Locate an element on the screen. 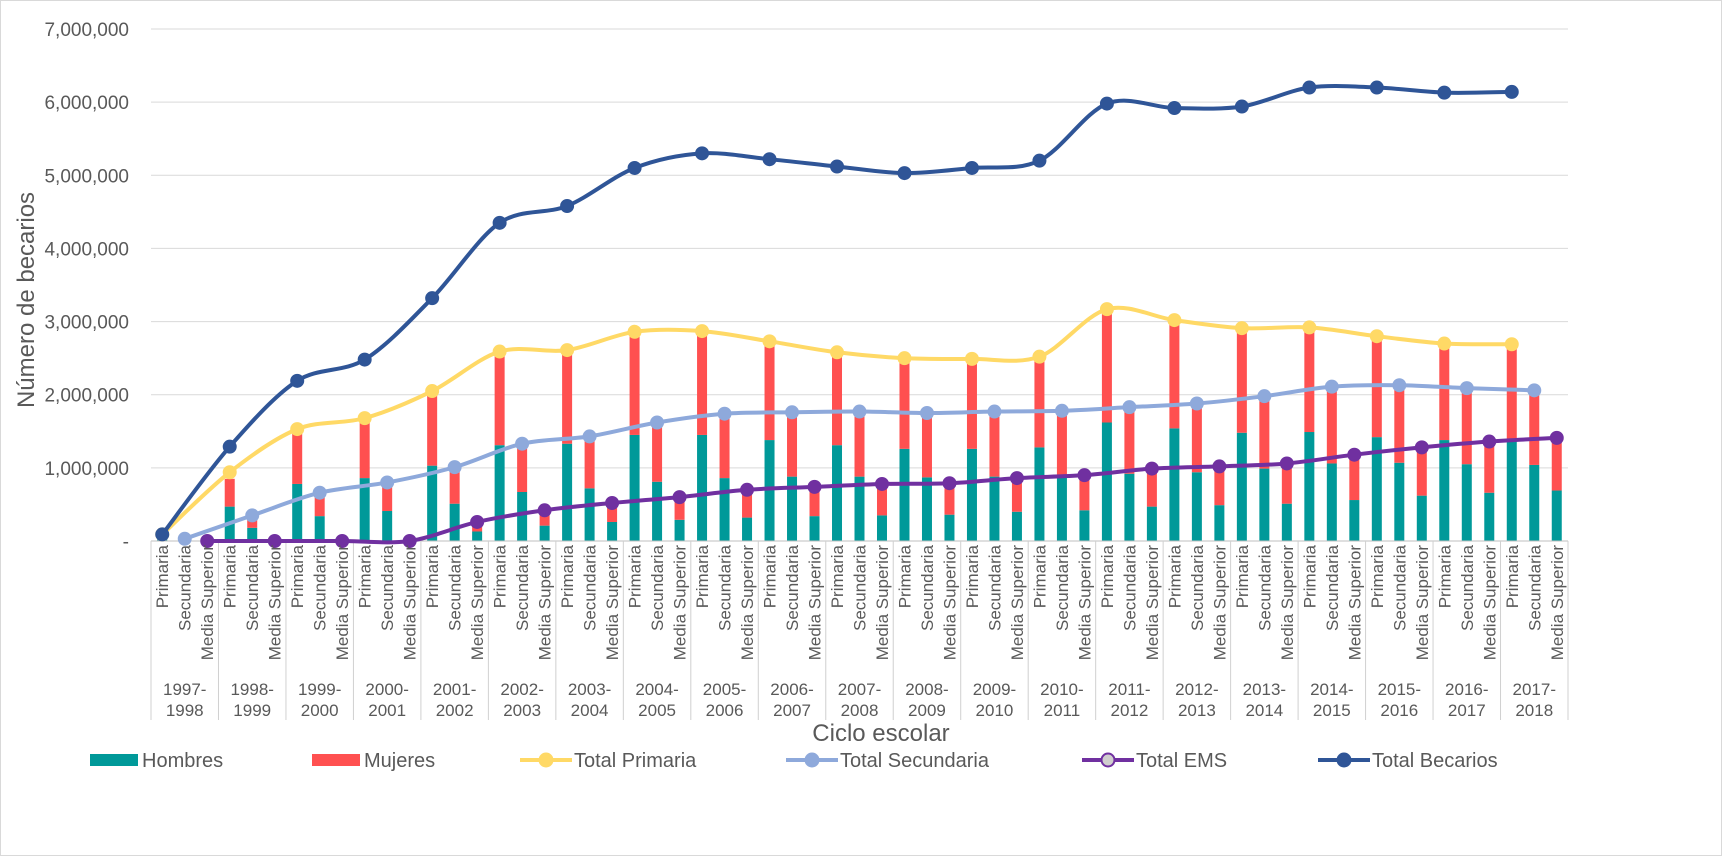  cycle-tick-label: 2001 is located at coordinates (387, 710).